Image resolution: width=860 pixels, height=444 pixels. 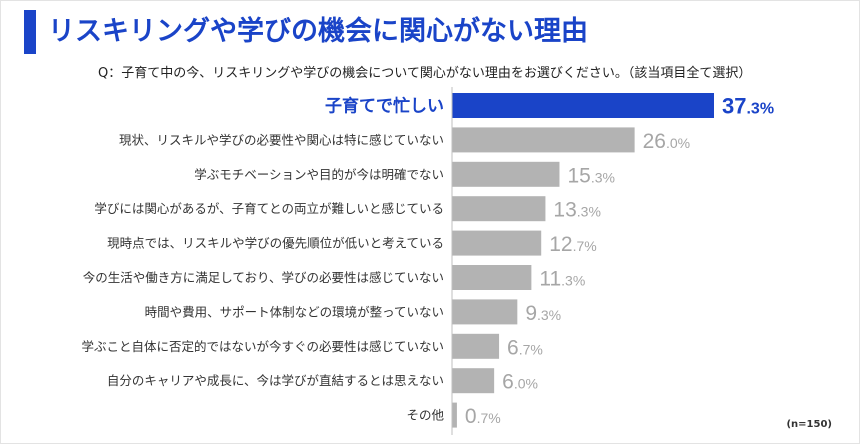 What do you see at coordinates (281, 139) in the screenshot?
I see `category-label-1: 現状、リスキルや学びの必要性や関心は特に感じていない` at bounding box center [281, 139].